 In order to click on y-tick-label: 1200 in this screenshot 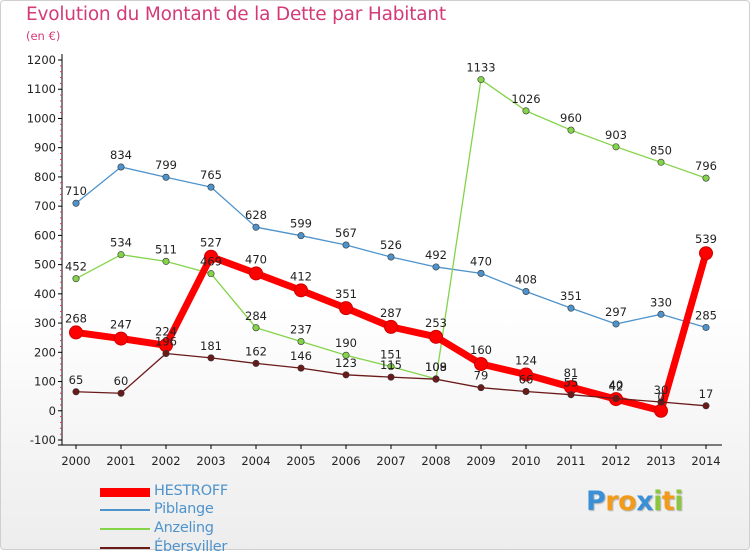, I will do `click(41, 60)`.